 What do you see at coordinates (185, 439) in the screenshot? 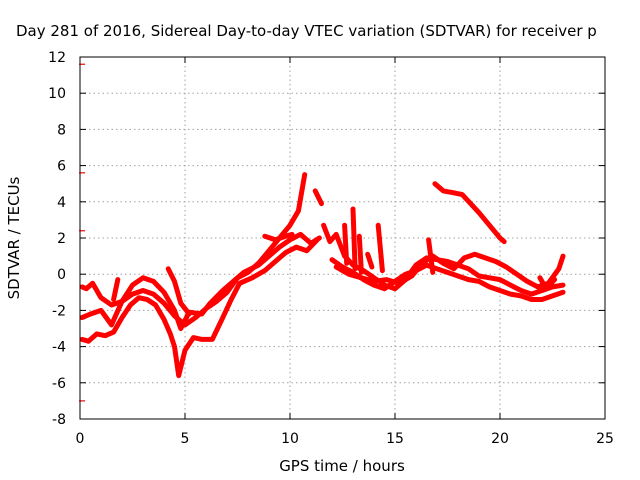
I see `x-tick-label: 5` at bounding box center [185, 439].